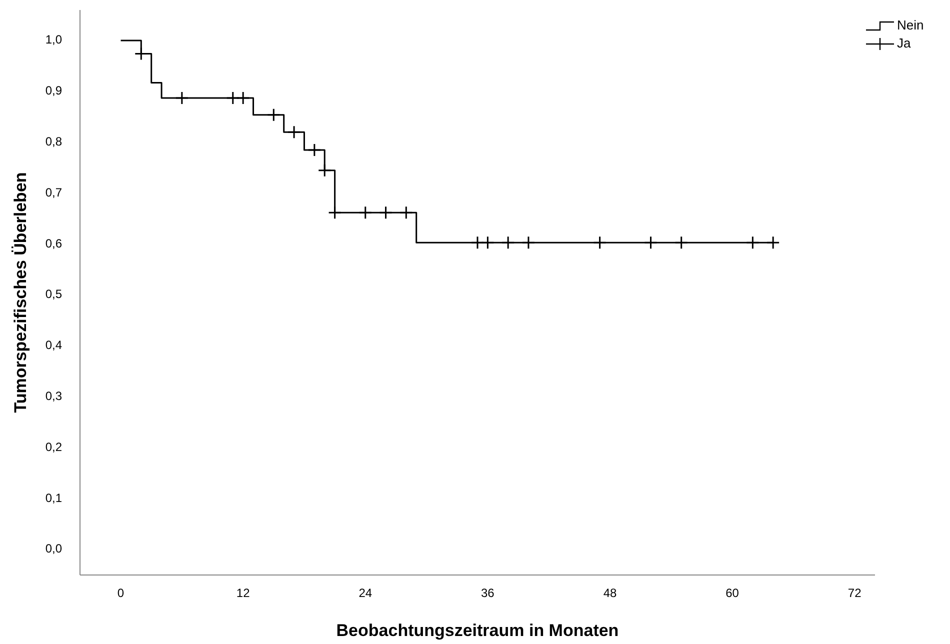 The width and height of the screenshot is (950, 644). Describe the element at coordinates (733, 593) in the screenshot. I see `x-tick-label: 60` at that location.